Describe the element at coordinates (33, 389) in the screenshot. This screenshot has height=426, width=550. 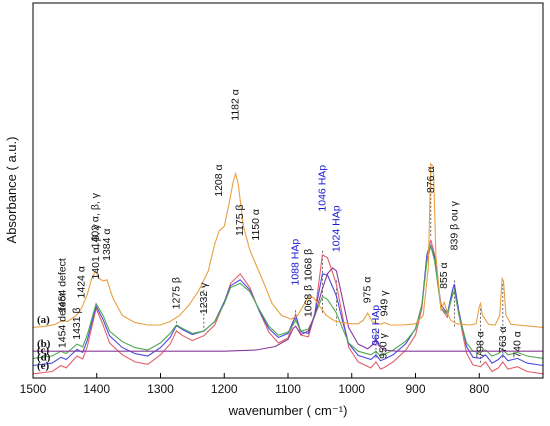
I see `x-tick-label: 1500` at that location.